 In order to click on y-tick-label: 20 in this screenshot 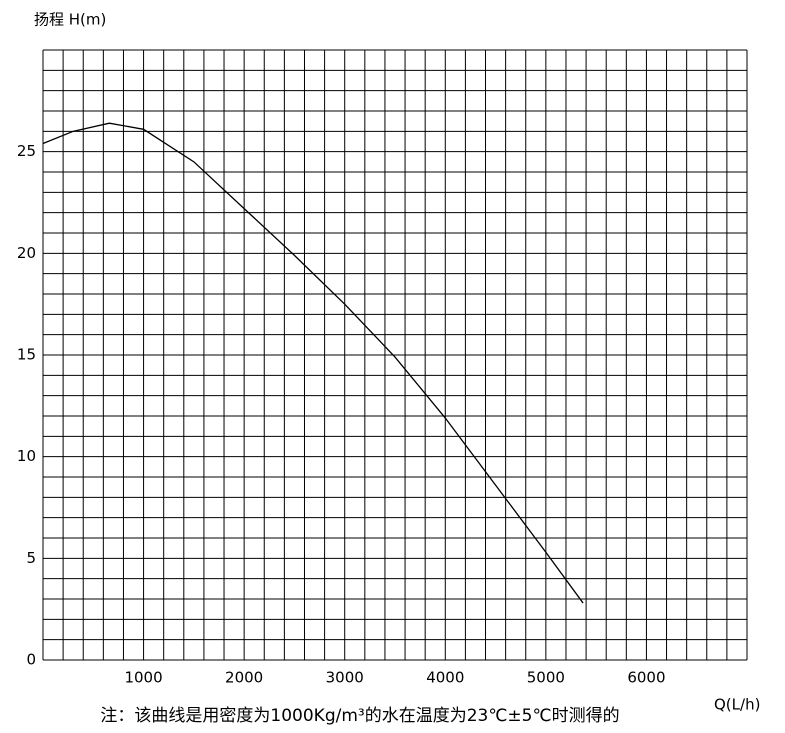, I will do `click(26, 253)`.